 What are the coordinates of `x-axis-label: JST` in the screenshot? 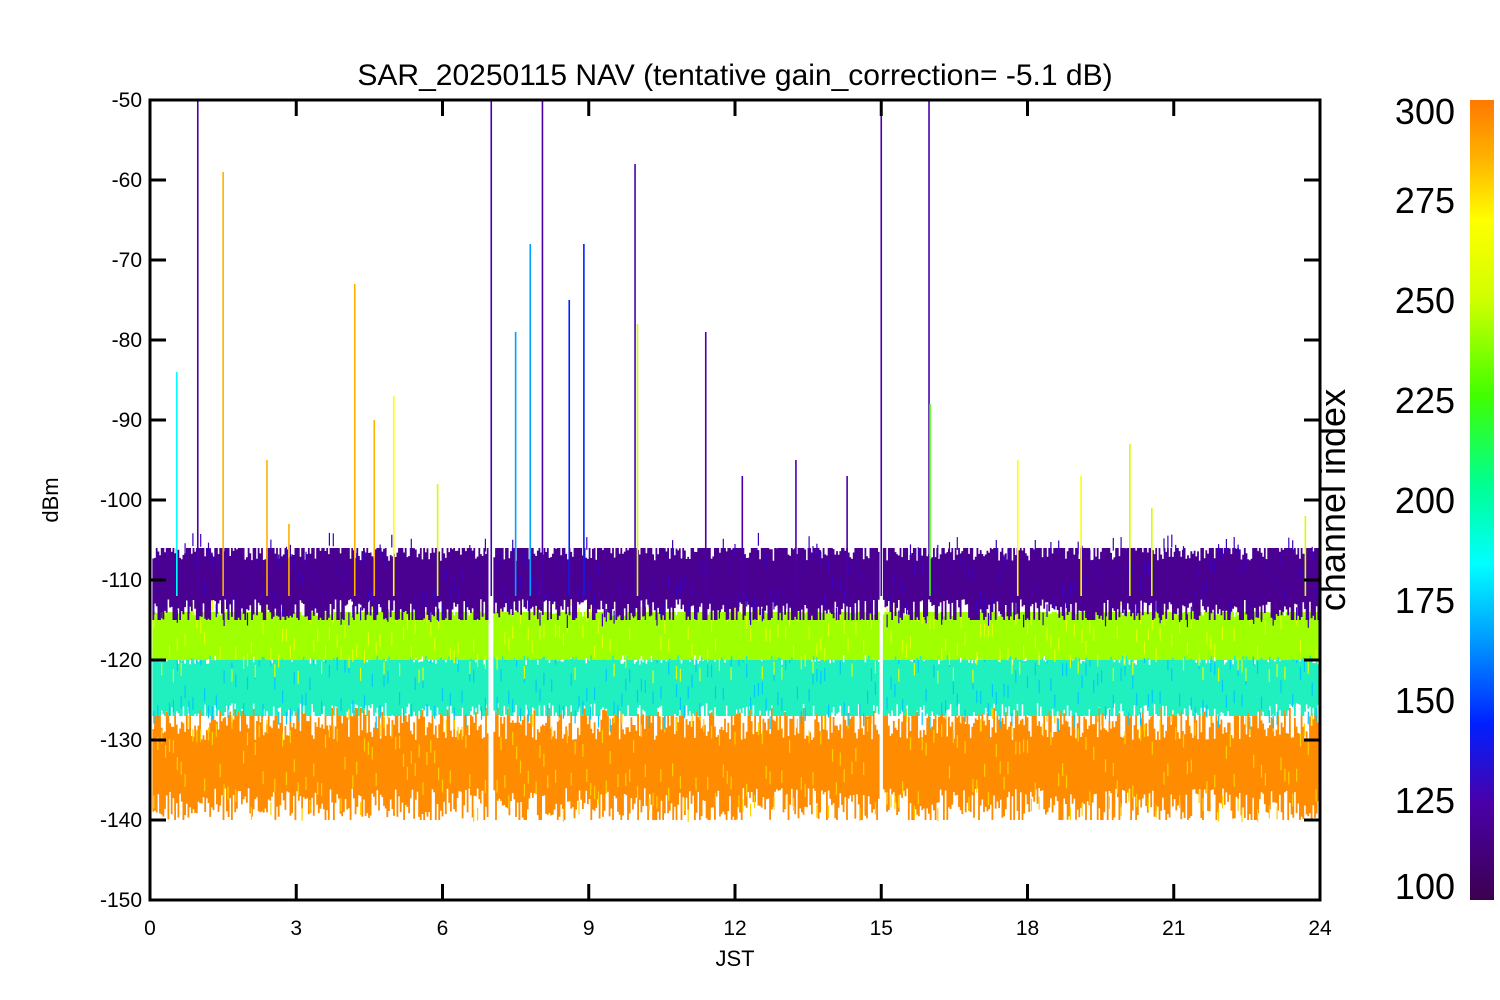 It's located at (734, 958).